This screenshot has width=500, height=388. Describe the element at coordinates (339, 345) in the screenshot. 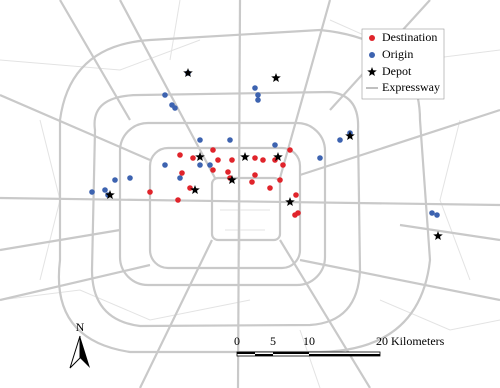

I see `scale-bar: 0 5 10 20 Kilometers` at that location.